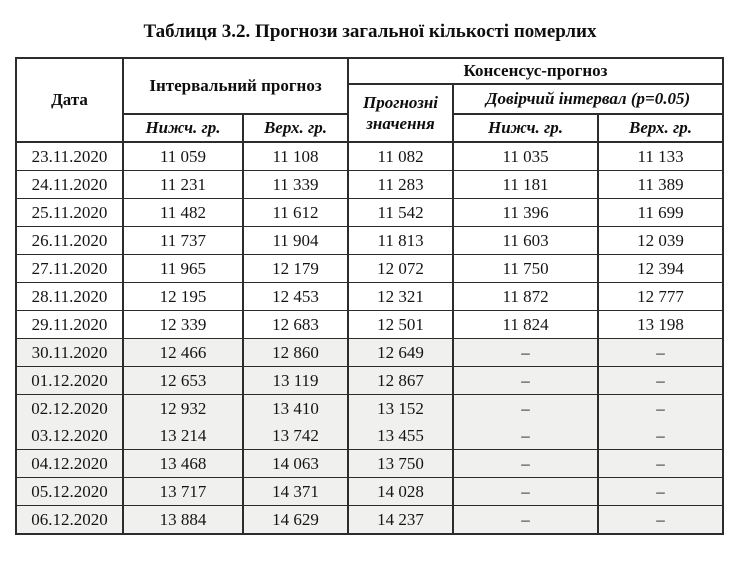 The width and height of the screenshot is (740, 582). I want to click on table-row: 27.11.2020 11 965 12 179 12 072 11 750 12 394, so click(370, 268).